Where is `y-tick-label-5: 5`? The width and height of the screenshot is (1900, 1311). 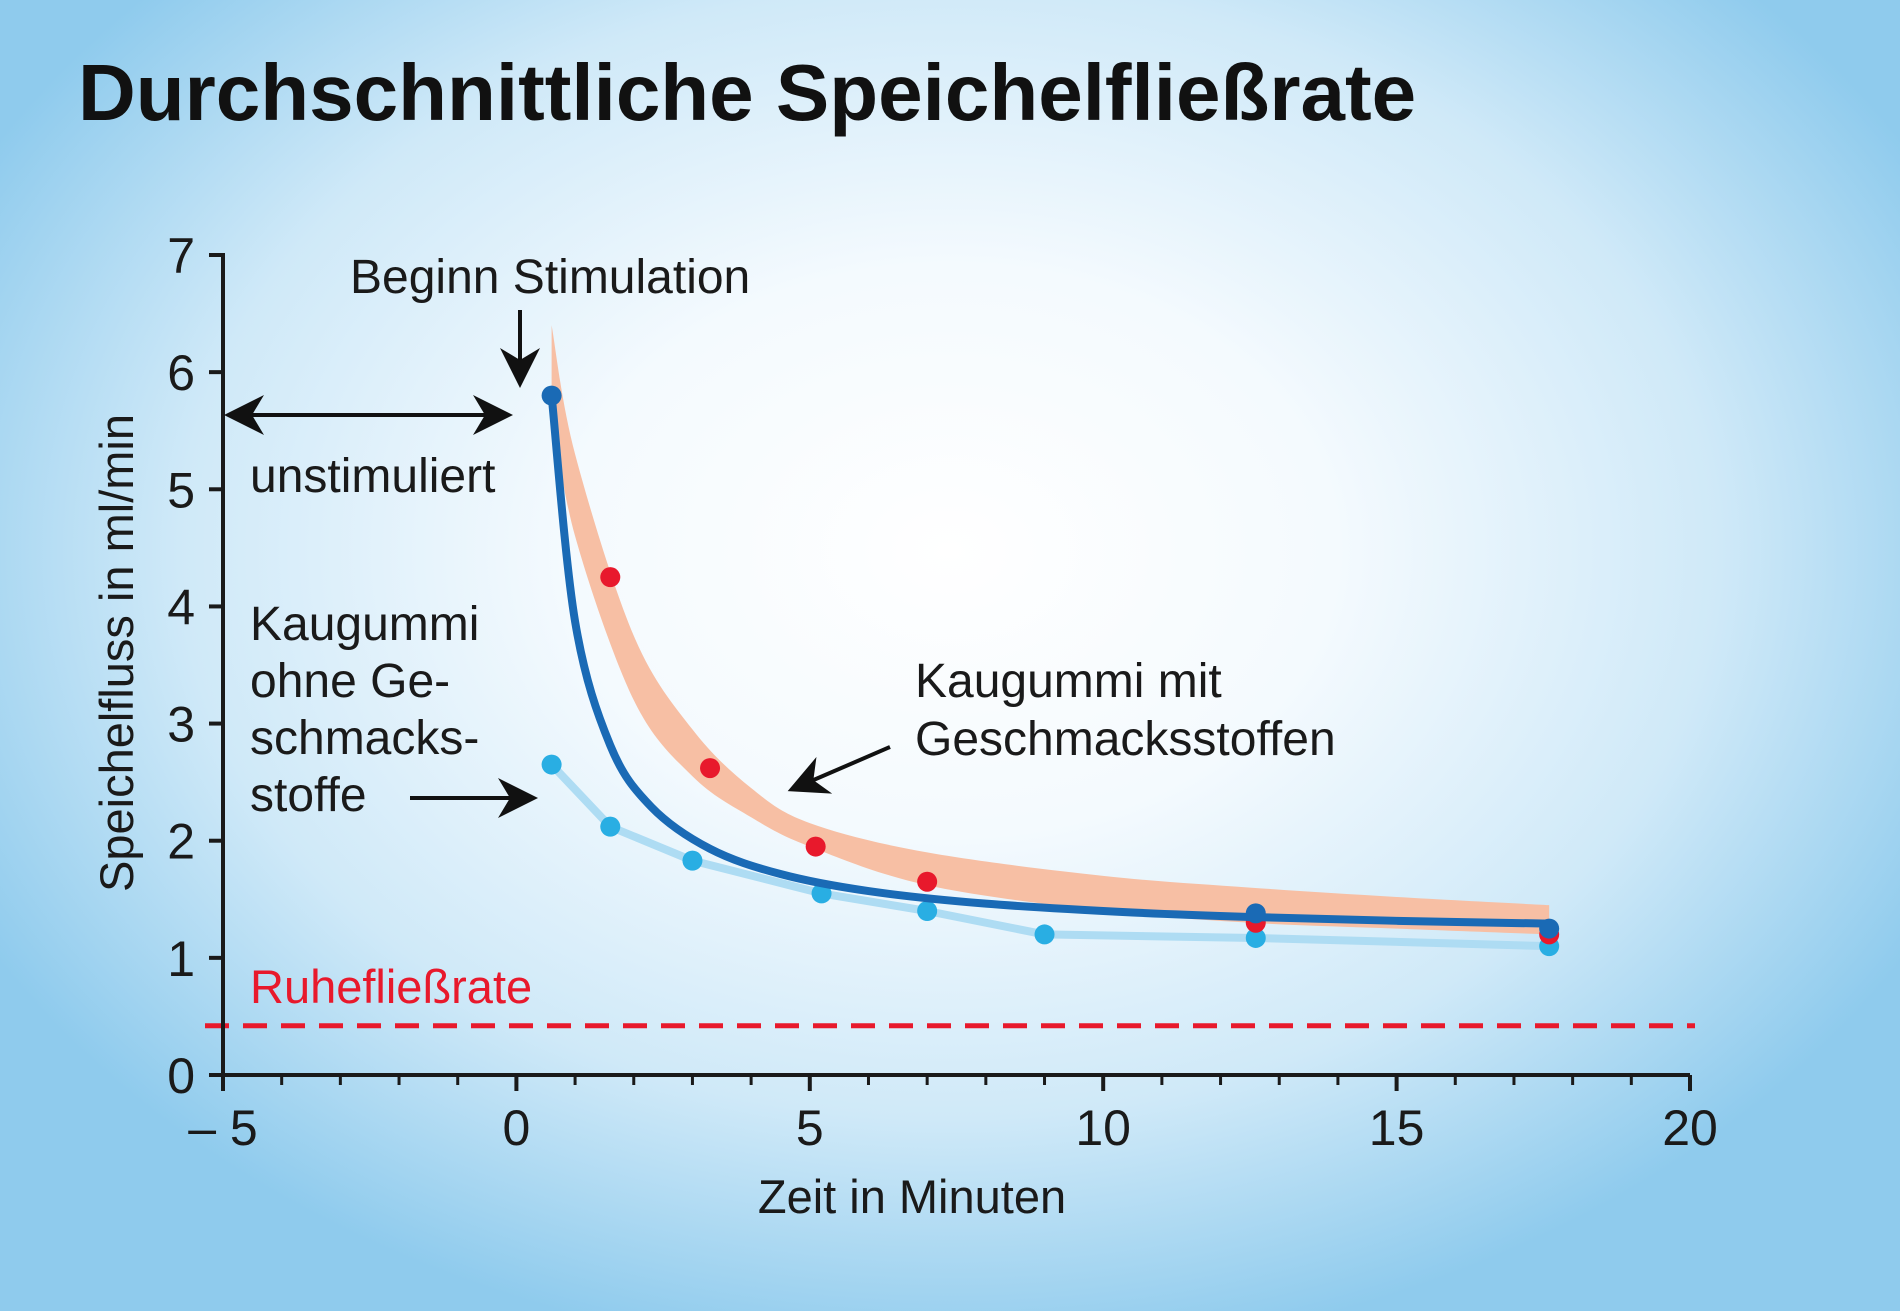
y-tick-label-5: 5 is located at coordinates (181, 490).